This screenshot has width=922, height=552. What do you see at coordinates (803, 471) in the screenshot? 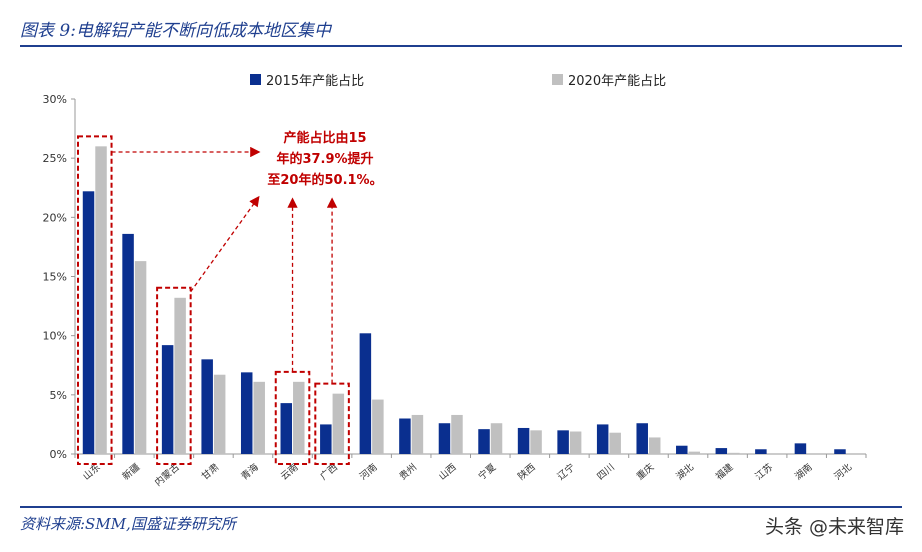
I see `x-category-label: 湖南` at bounding box center [803, 471].